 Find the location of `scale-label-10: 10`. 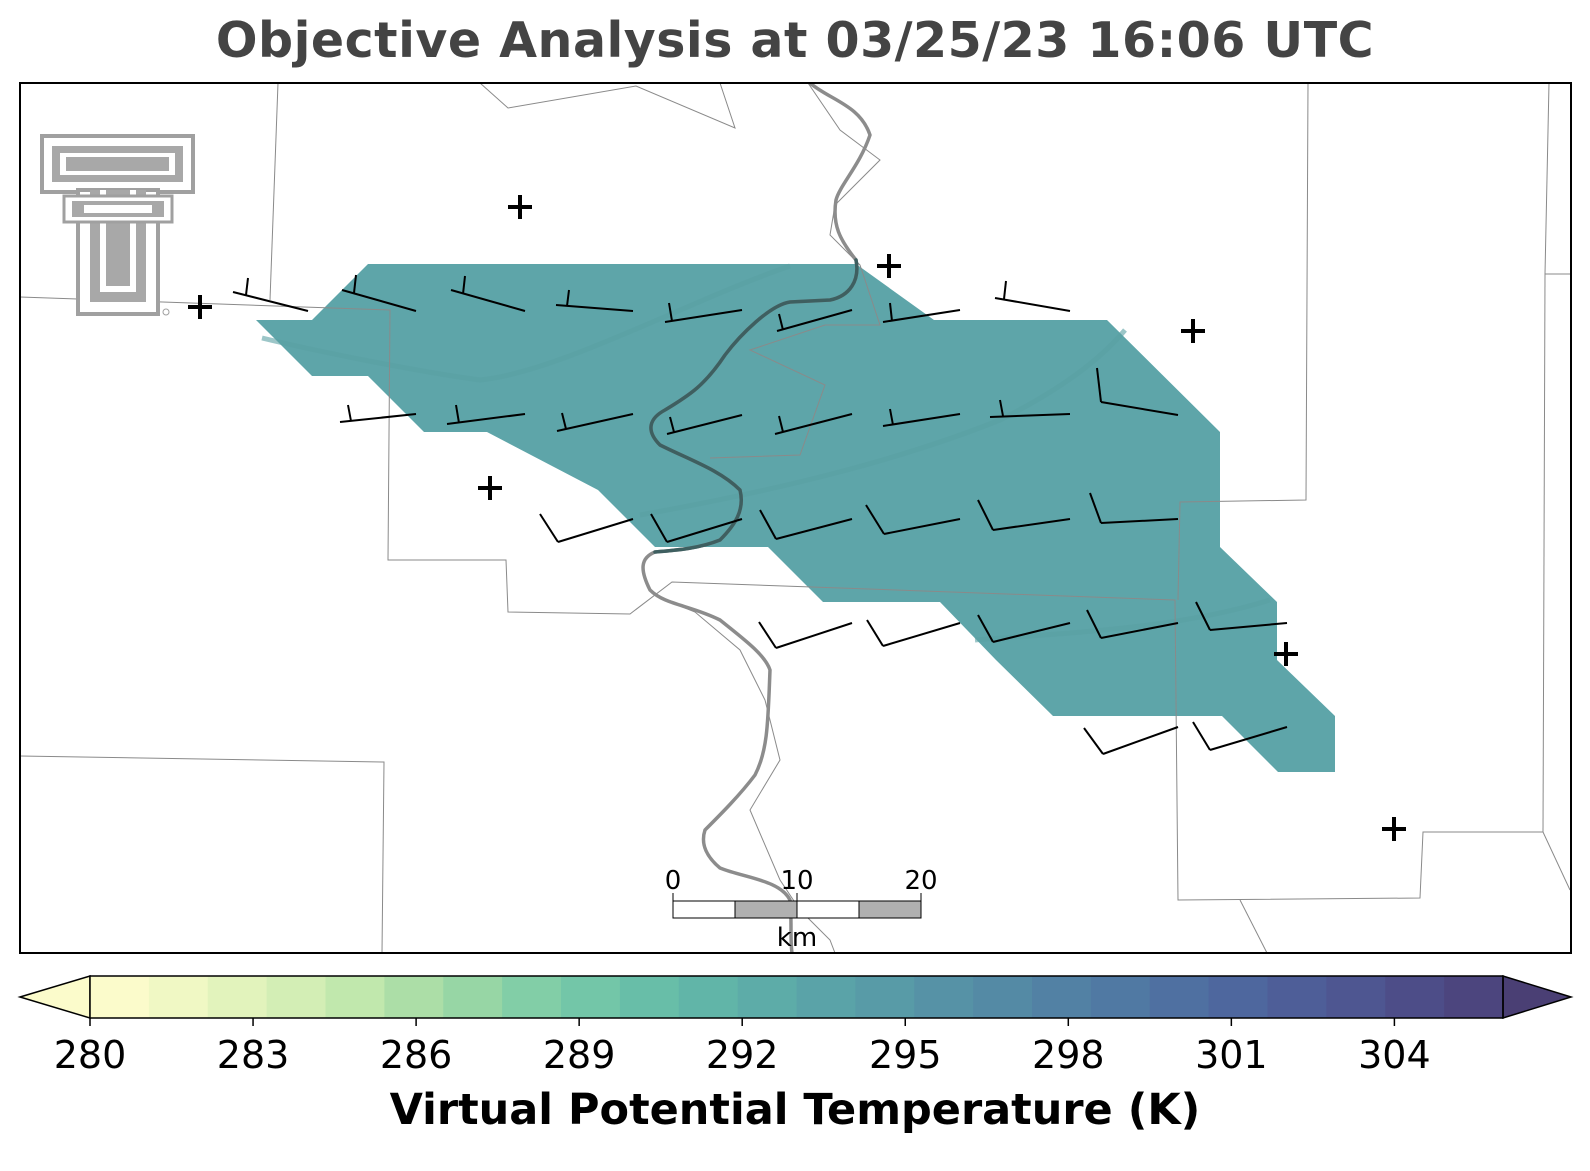

scale-label-10: 10 is located at coordinates (796, 881).